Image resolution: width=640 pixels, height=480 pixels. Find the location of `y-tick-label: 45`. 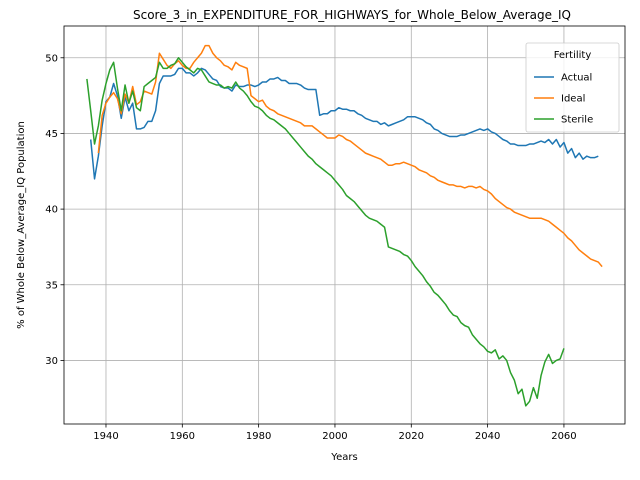

y-tick-label: 45 is located at coordinates (51, 134).